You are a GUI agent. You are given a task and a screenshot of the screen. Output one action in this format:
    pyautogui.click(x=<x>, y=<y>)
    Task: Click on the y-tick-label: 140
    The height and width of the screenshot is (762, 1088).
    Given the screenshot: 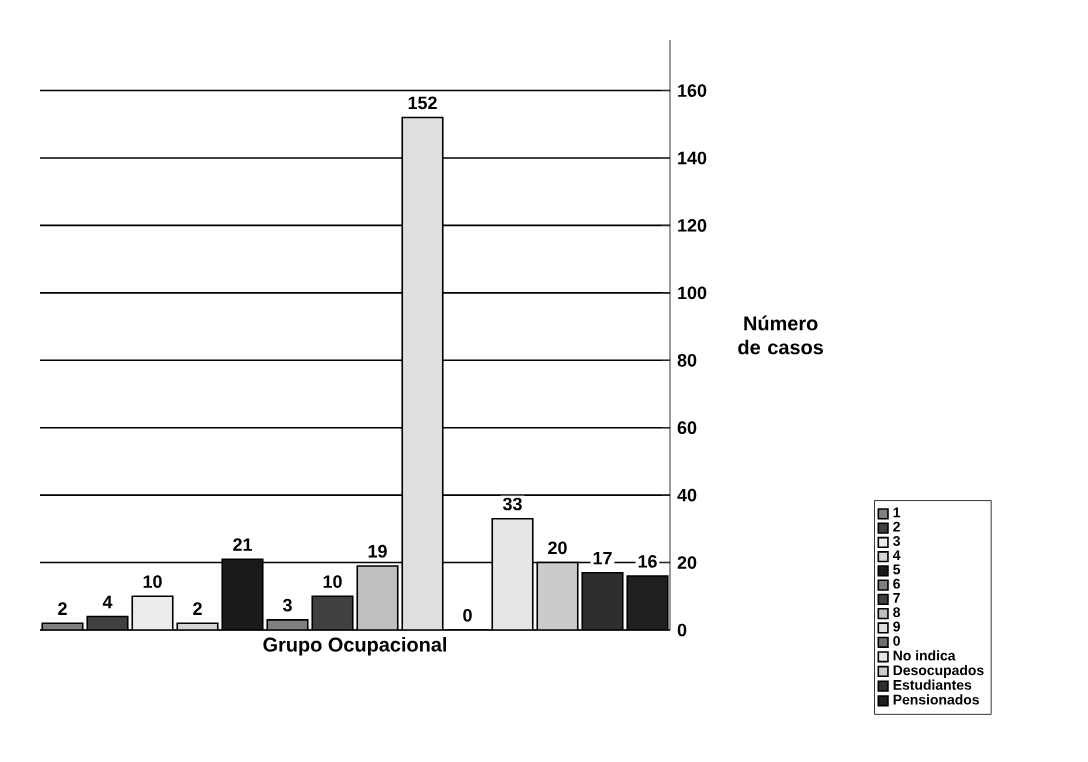 What is the action you would take?
    pyautogui.click(x=692, y=158)
    